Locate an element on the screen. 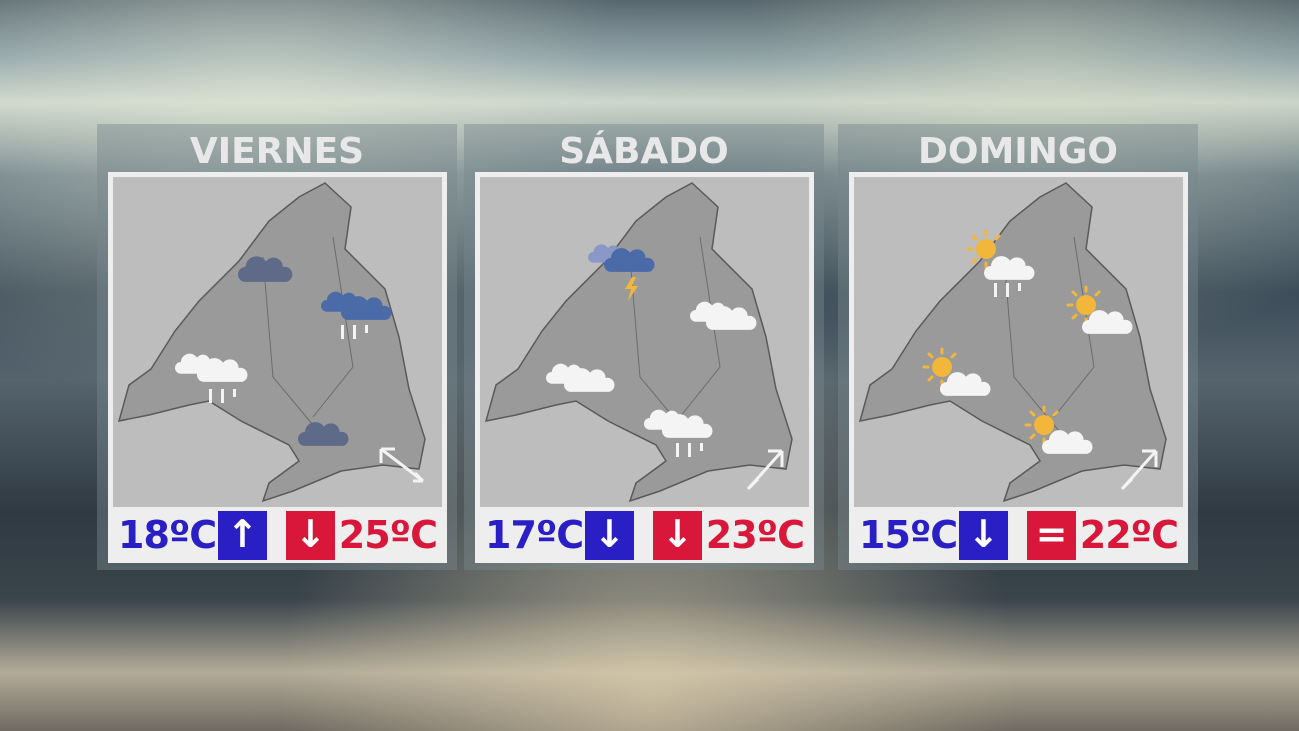  max-temperature: 23ºC is located at coordinates (755, 535).